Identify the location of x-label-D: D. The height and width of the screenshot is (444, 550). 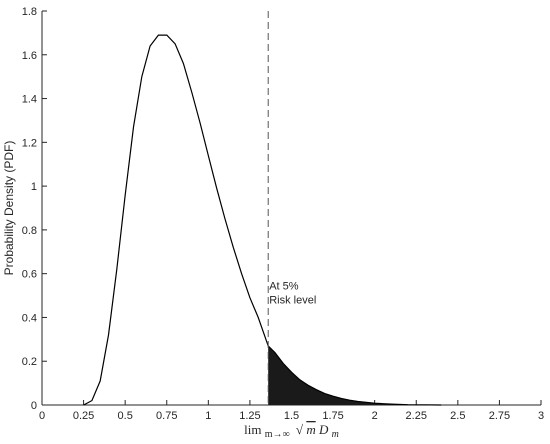
(323, 429).